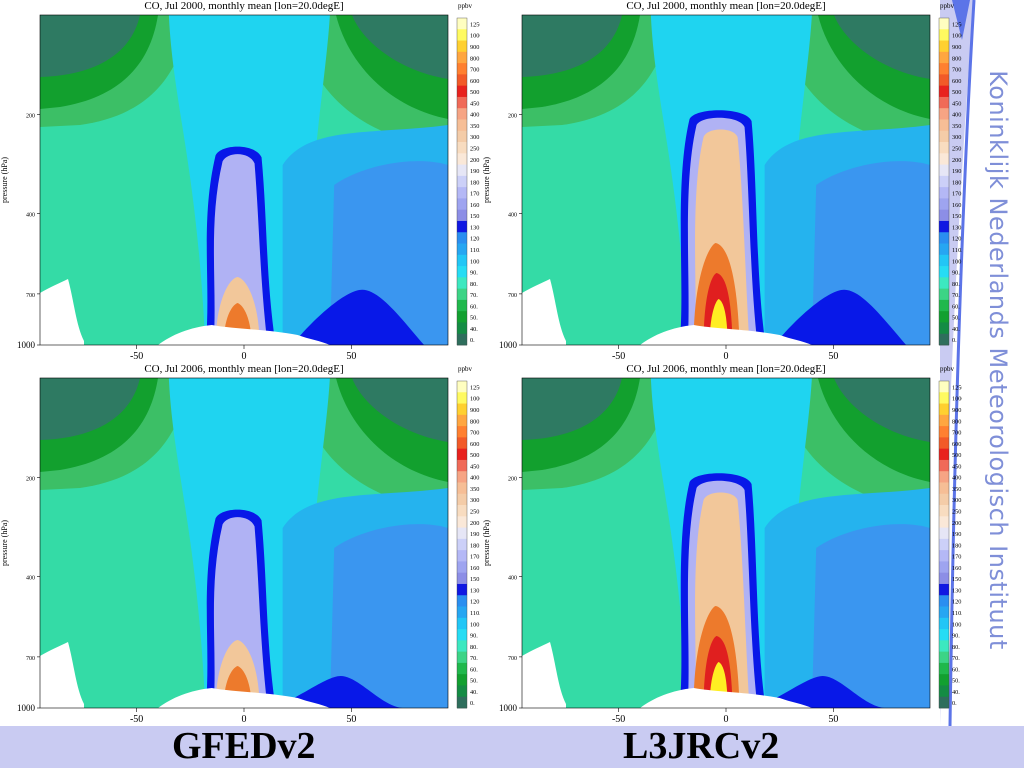  I want to click on colorbar-label: 0., so click(954, 703).